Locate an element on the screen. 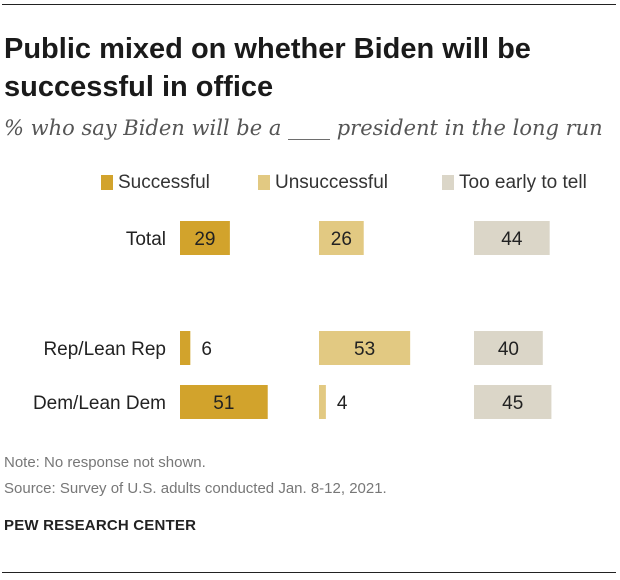 The width and height of the screenshot is (620, 580). legend-swatch-successful is located at coordinates (107, 182).